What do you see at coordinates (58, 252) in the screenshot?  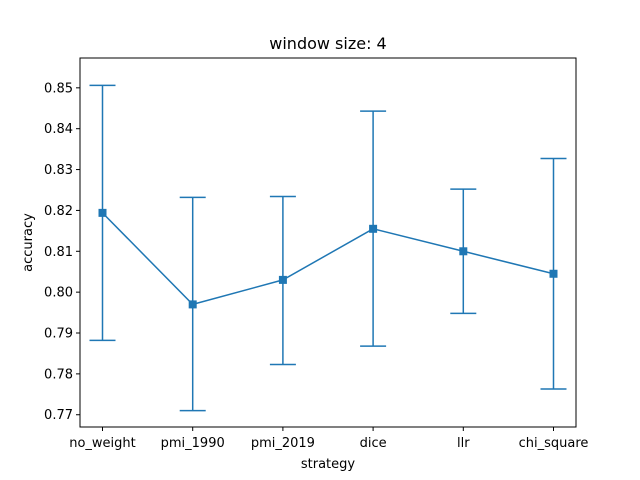 I see `y-tick-label: 0.81` at bounding box center [58, 252].